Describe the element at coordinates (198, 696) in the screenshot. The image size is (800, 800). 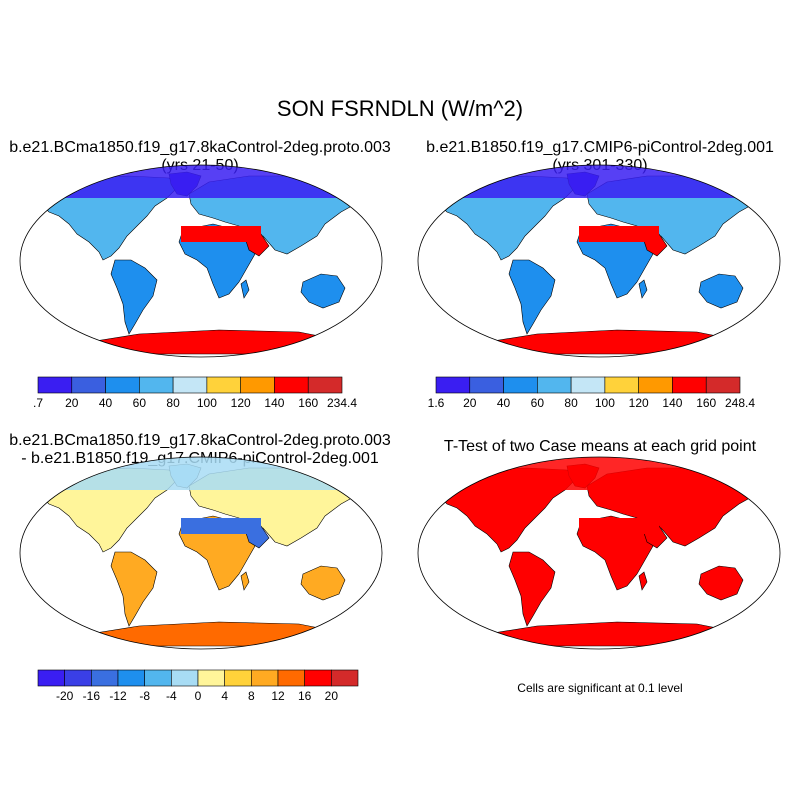
I see `colorbar-tick-label: 0` at that location.